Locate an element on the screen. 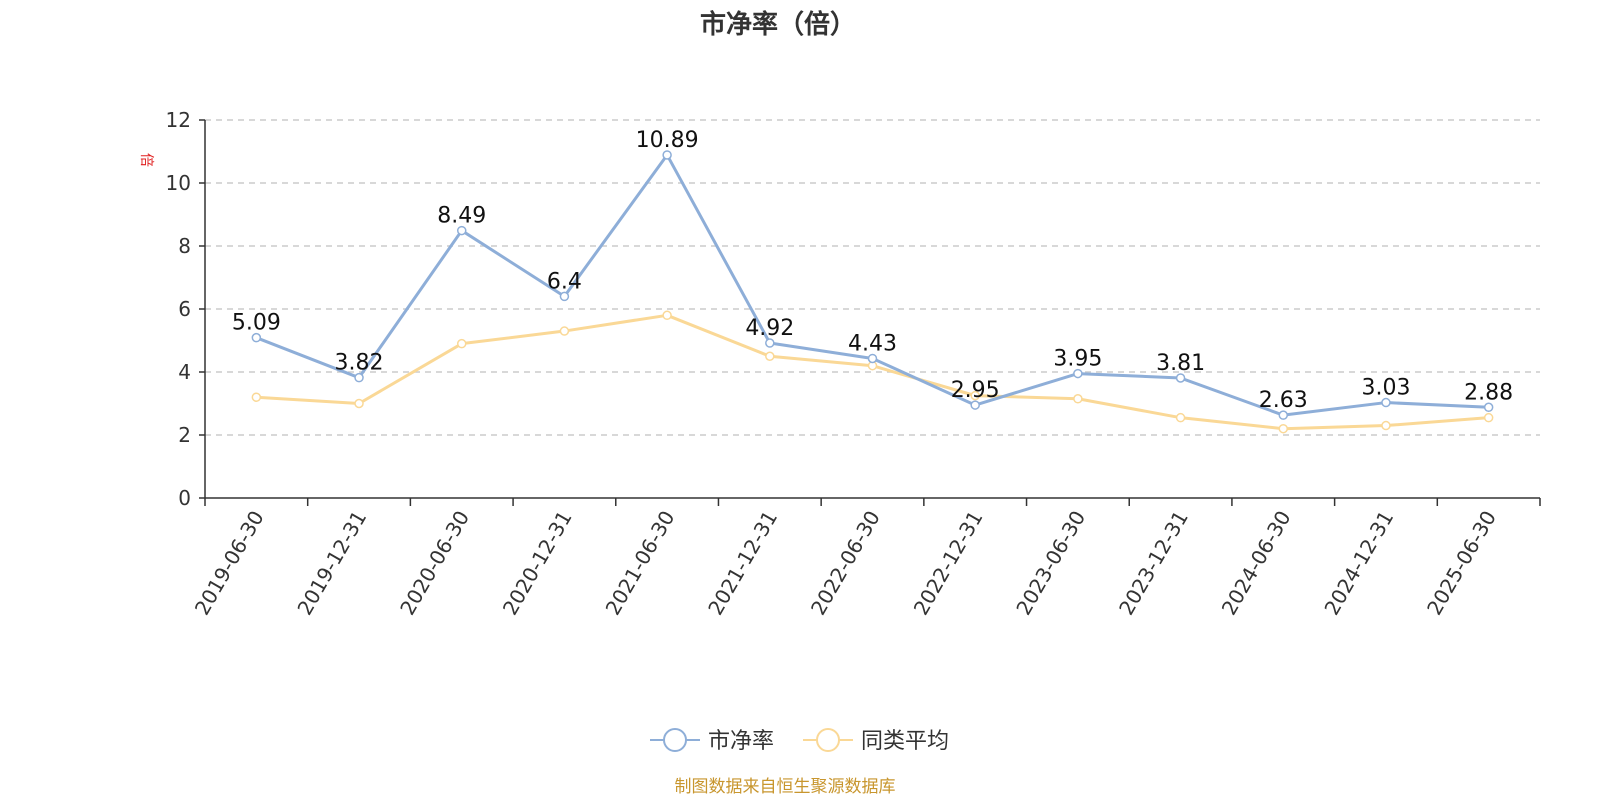 The height and width of the screenshot is (800, 1600). data-label: 2.95 is located at coordinates (975, 390).